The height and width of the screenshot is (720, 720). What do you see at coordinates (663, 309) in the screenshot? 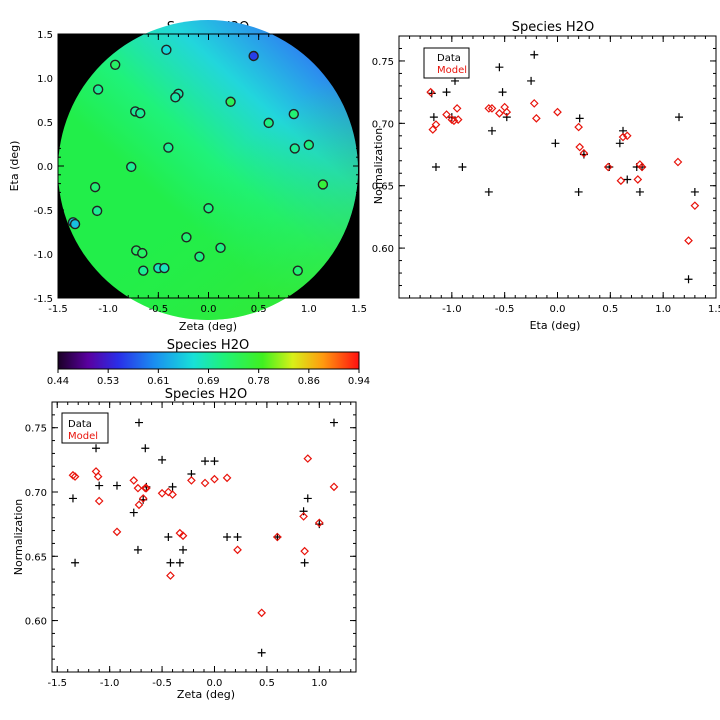
I see `eta-xtick-label: 1.0` at bounding box center [663, 309].